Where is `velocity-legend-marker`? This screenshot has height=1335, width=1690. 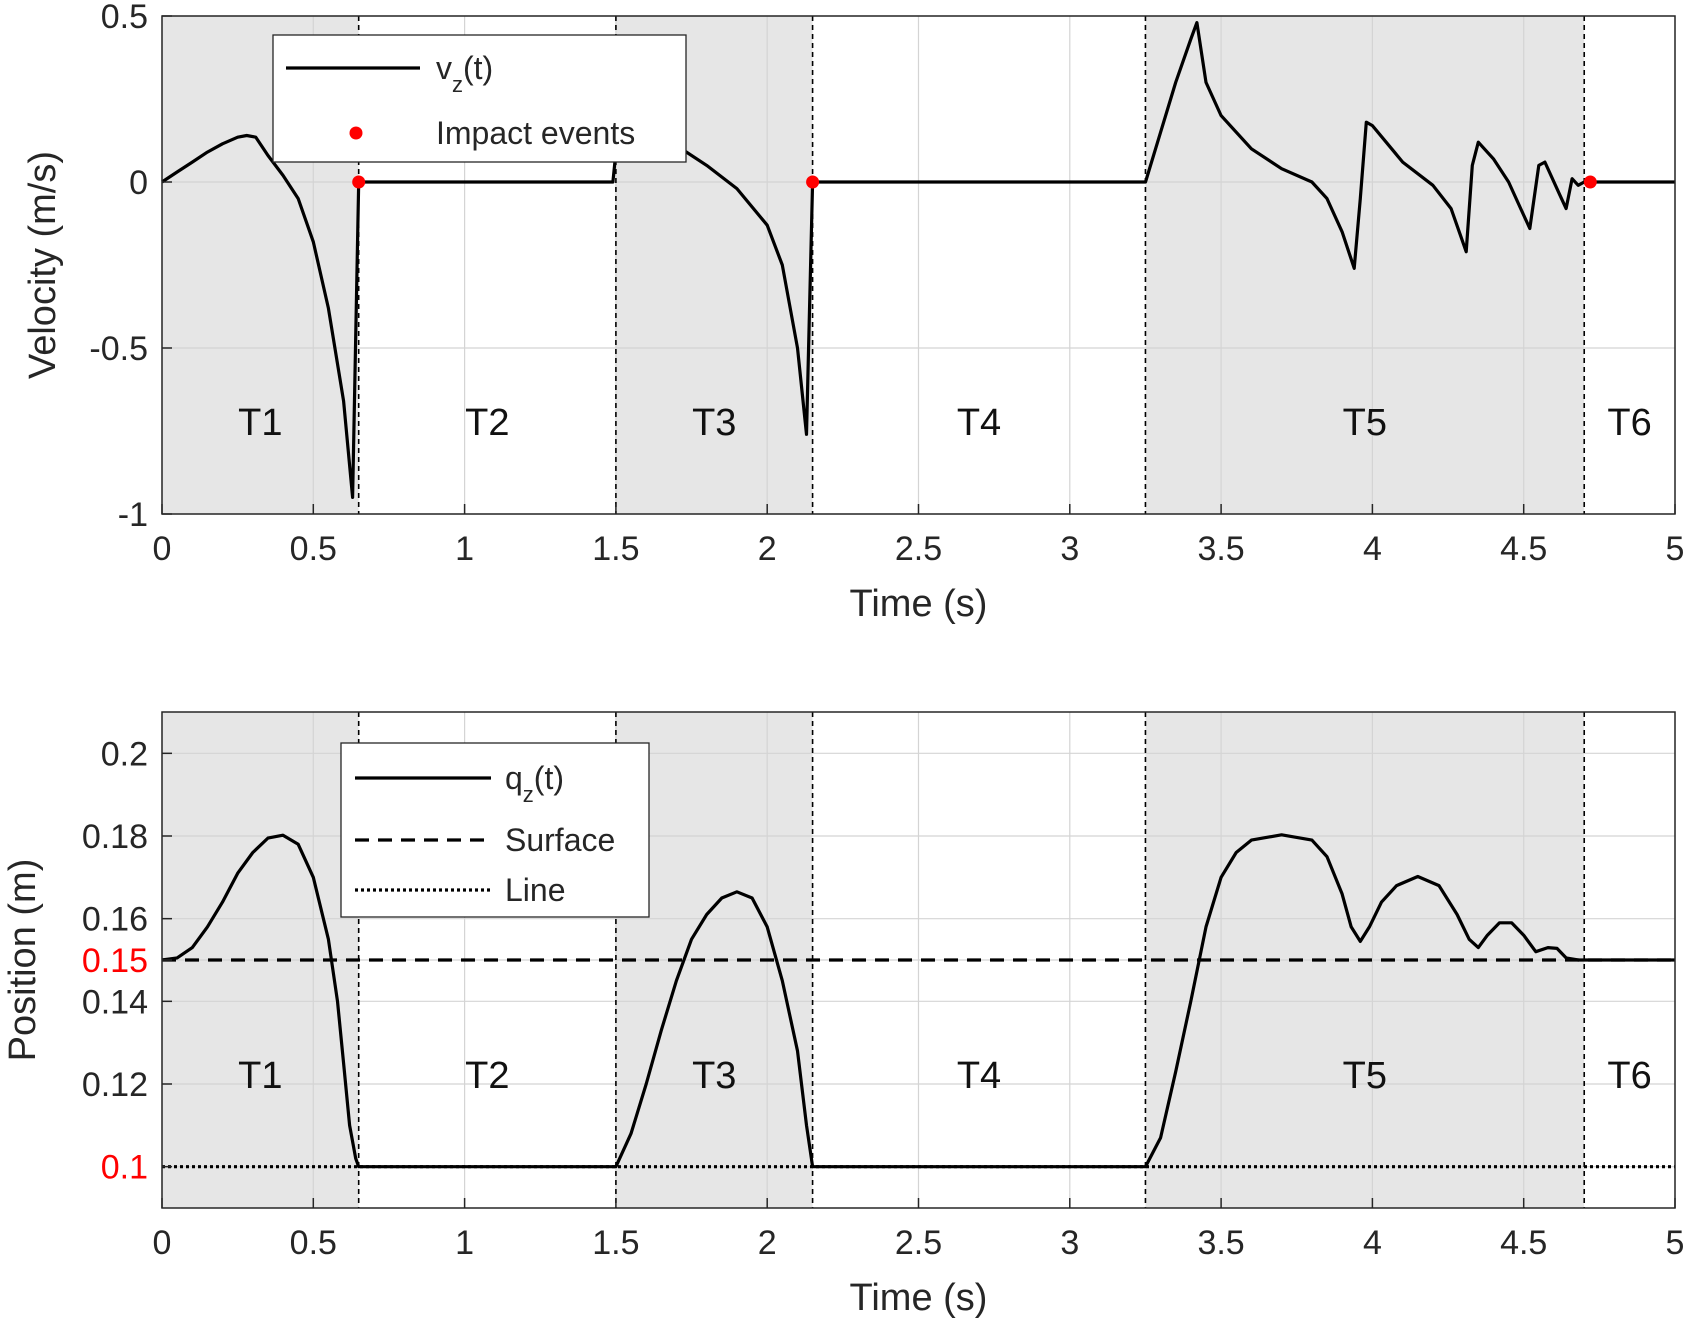 velocity-legend-marker is located at coordinates (356, 133).